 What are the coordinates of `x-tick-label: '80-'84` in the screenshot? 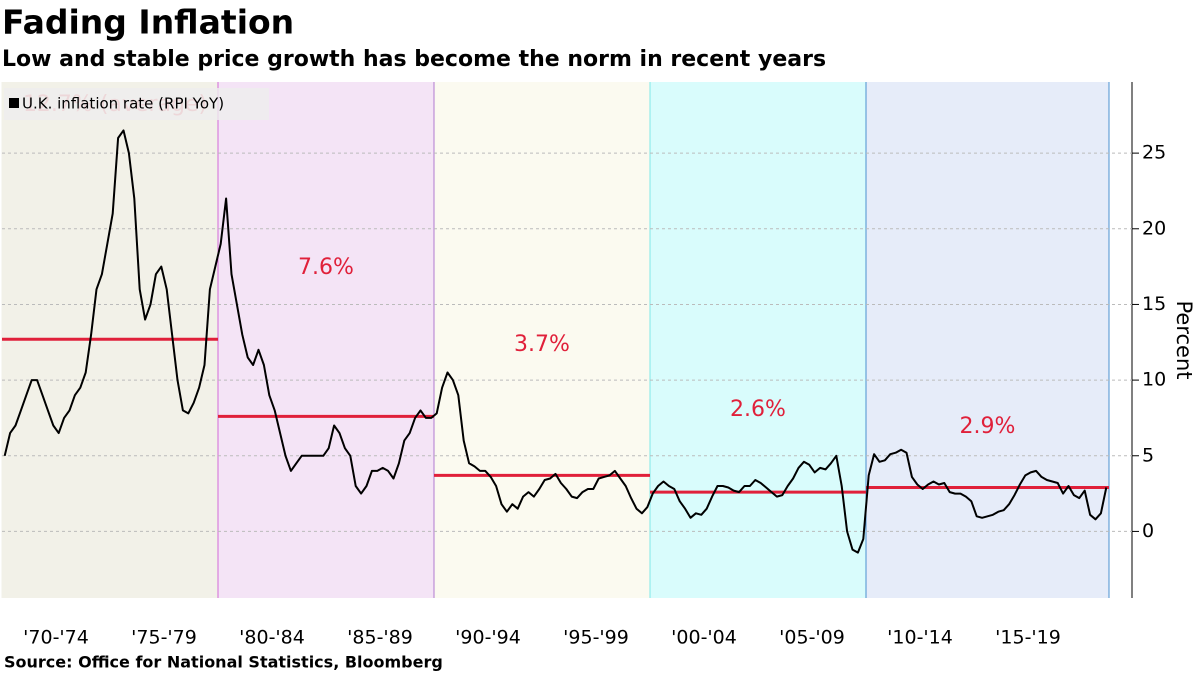 It's located at (272, 638).